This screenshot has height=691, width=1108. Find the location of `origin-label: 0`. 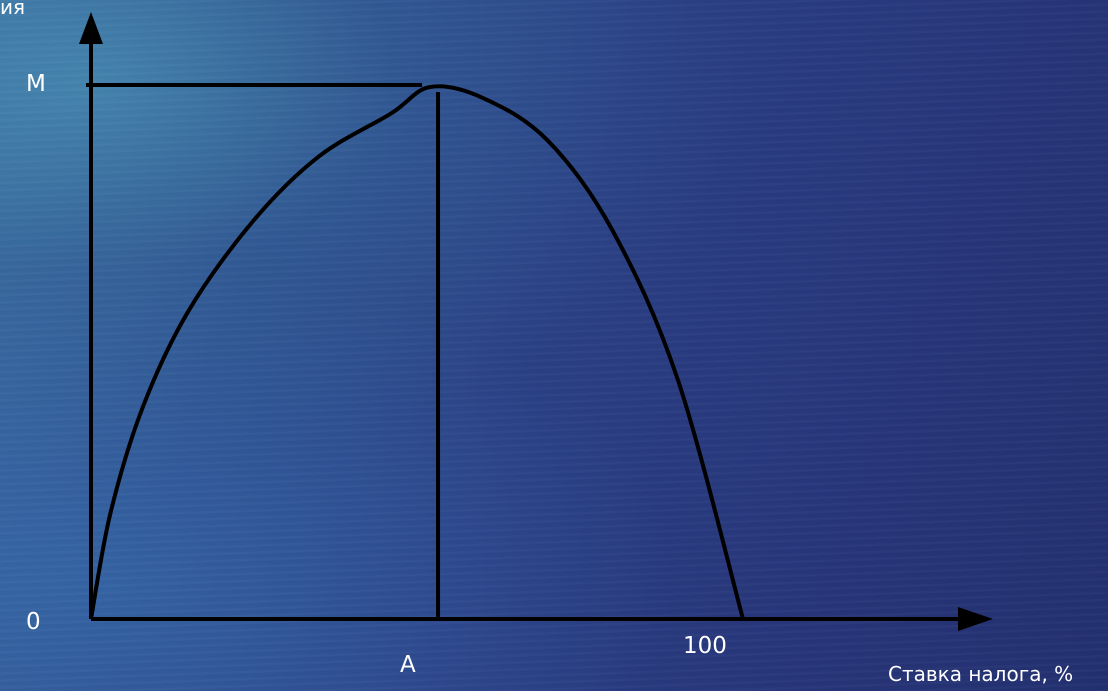

origin-label: 0 is located at coordinates (33, 622).